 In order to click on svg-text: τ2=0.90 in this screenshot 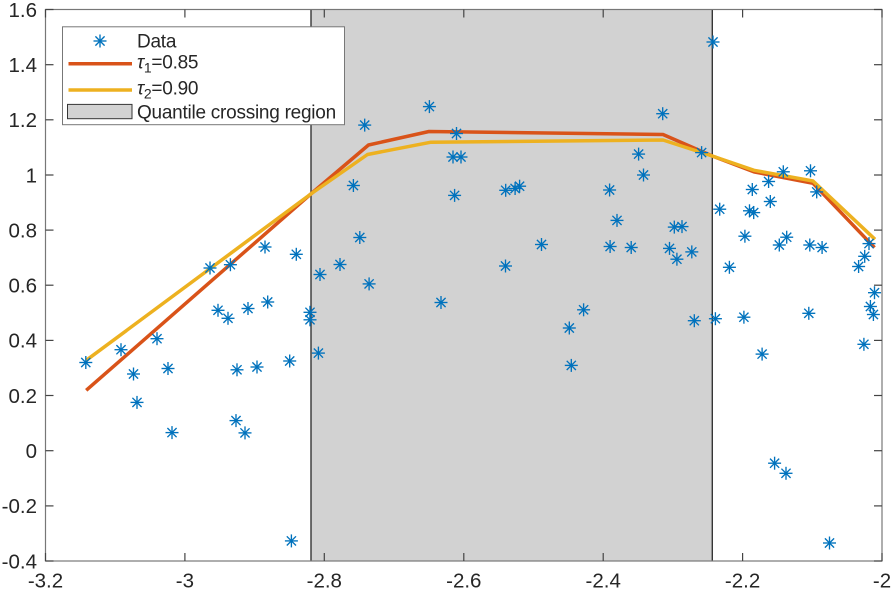, I will do `click(167, 89)`.